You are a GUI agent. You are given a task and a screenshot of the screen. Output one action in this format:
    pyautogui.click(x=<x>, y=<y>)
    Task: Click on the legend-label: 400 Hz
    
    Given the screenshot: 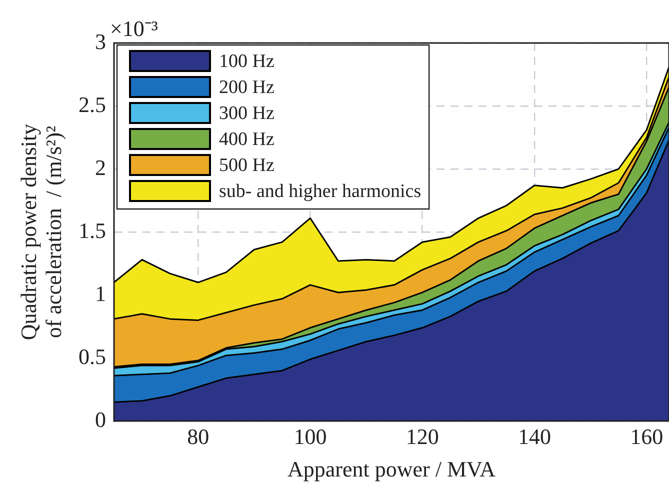 What is the action you would take?
    pyautogui.click(x=246, y=139)
    